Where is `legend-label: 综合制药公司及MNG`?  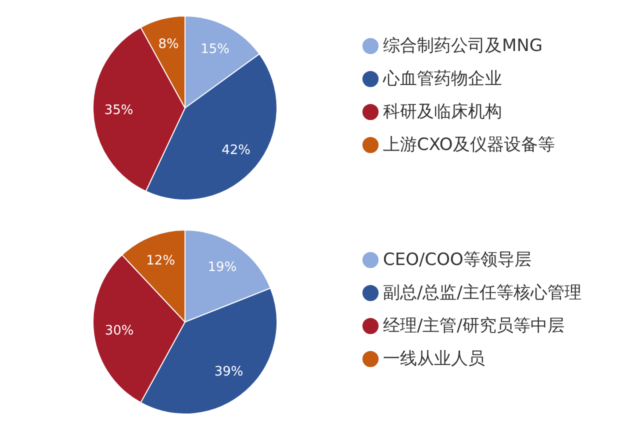
legend-label: 综合制药公司及MNG is located at coordinates (463, 46).